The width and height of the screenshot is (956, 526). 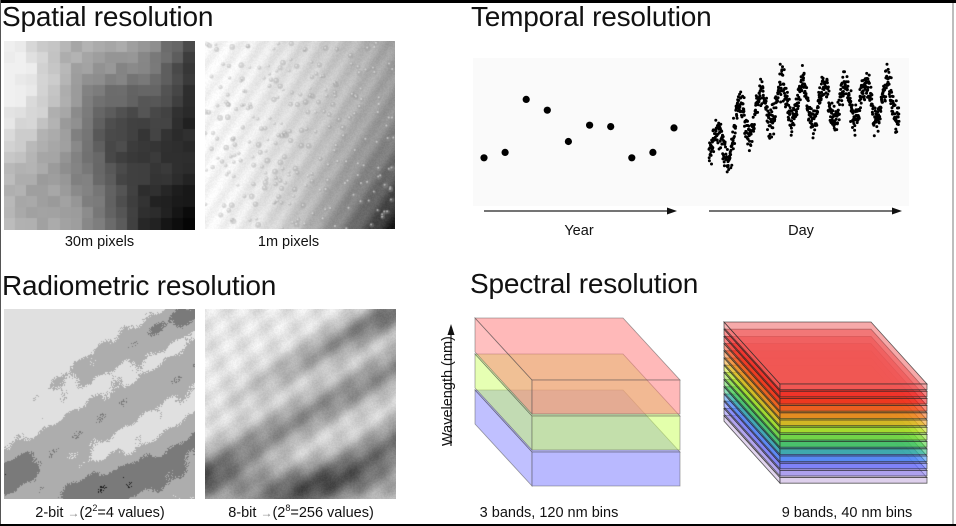 I want to click on year-axis-label: Year, so click(x=579, y=231).